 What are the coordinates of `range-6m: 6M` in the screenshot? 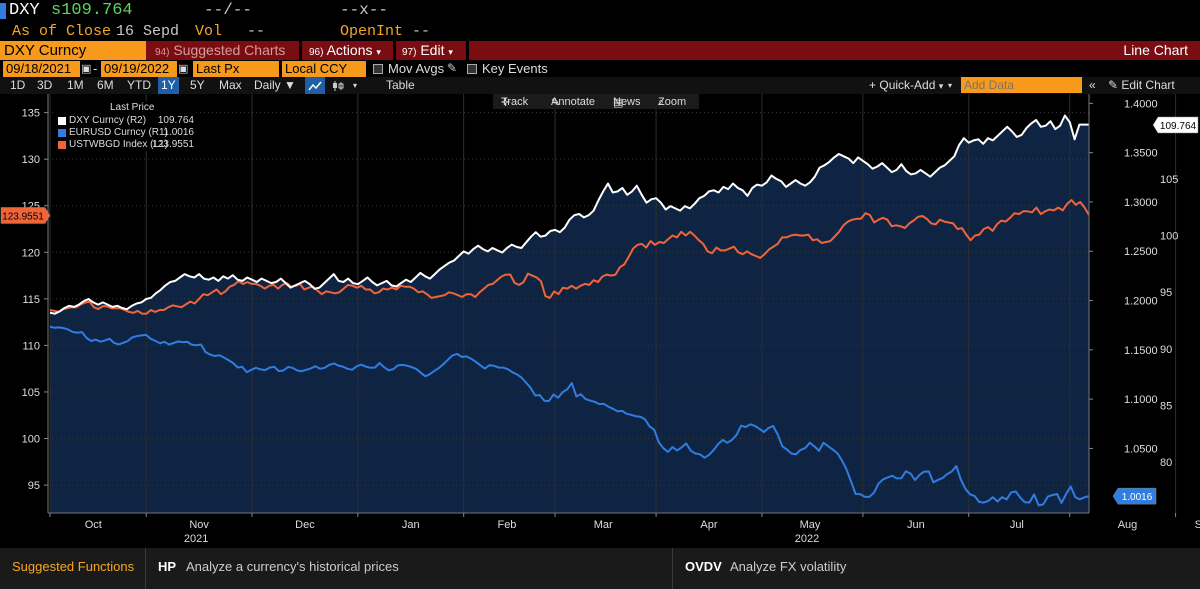 It's located at (105, 85).